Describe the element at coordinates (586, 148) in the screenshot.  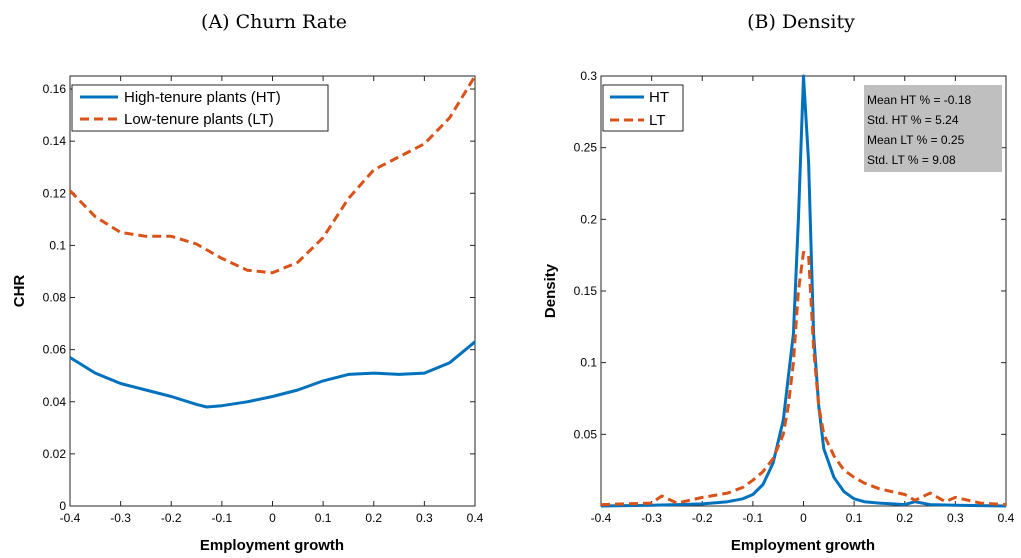
I see `y-tick-label: 0.25` at that location.